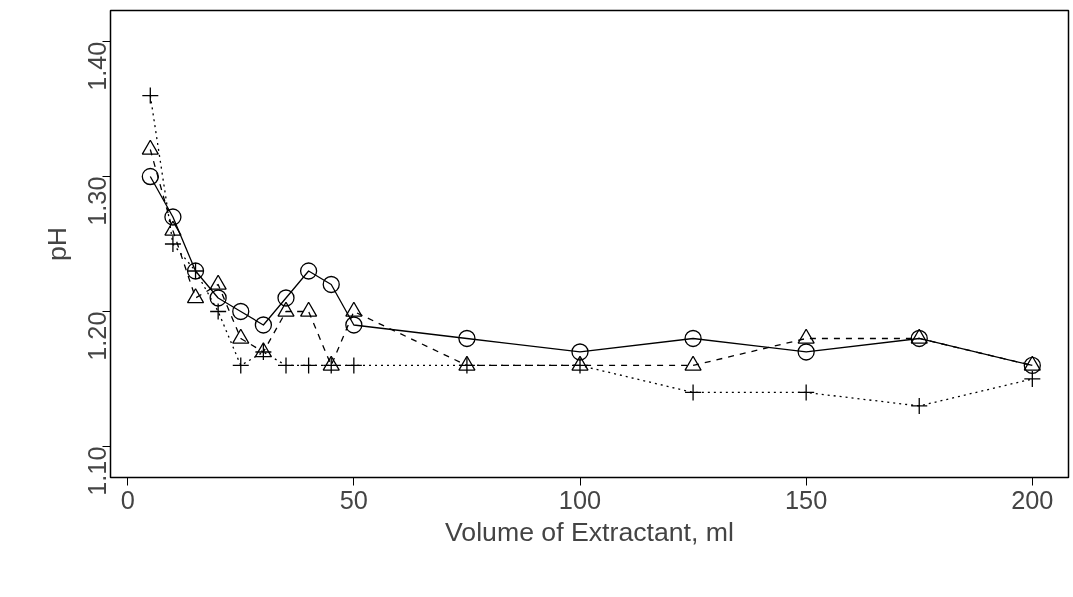 This screenshot has height=597, width=1073. I want to click on x-tick-label: 200, so click(1032, 499).